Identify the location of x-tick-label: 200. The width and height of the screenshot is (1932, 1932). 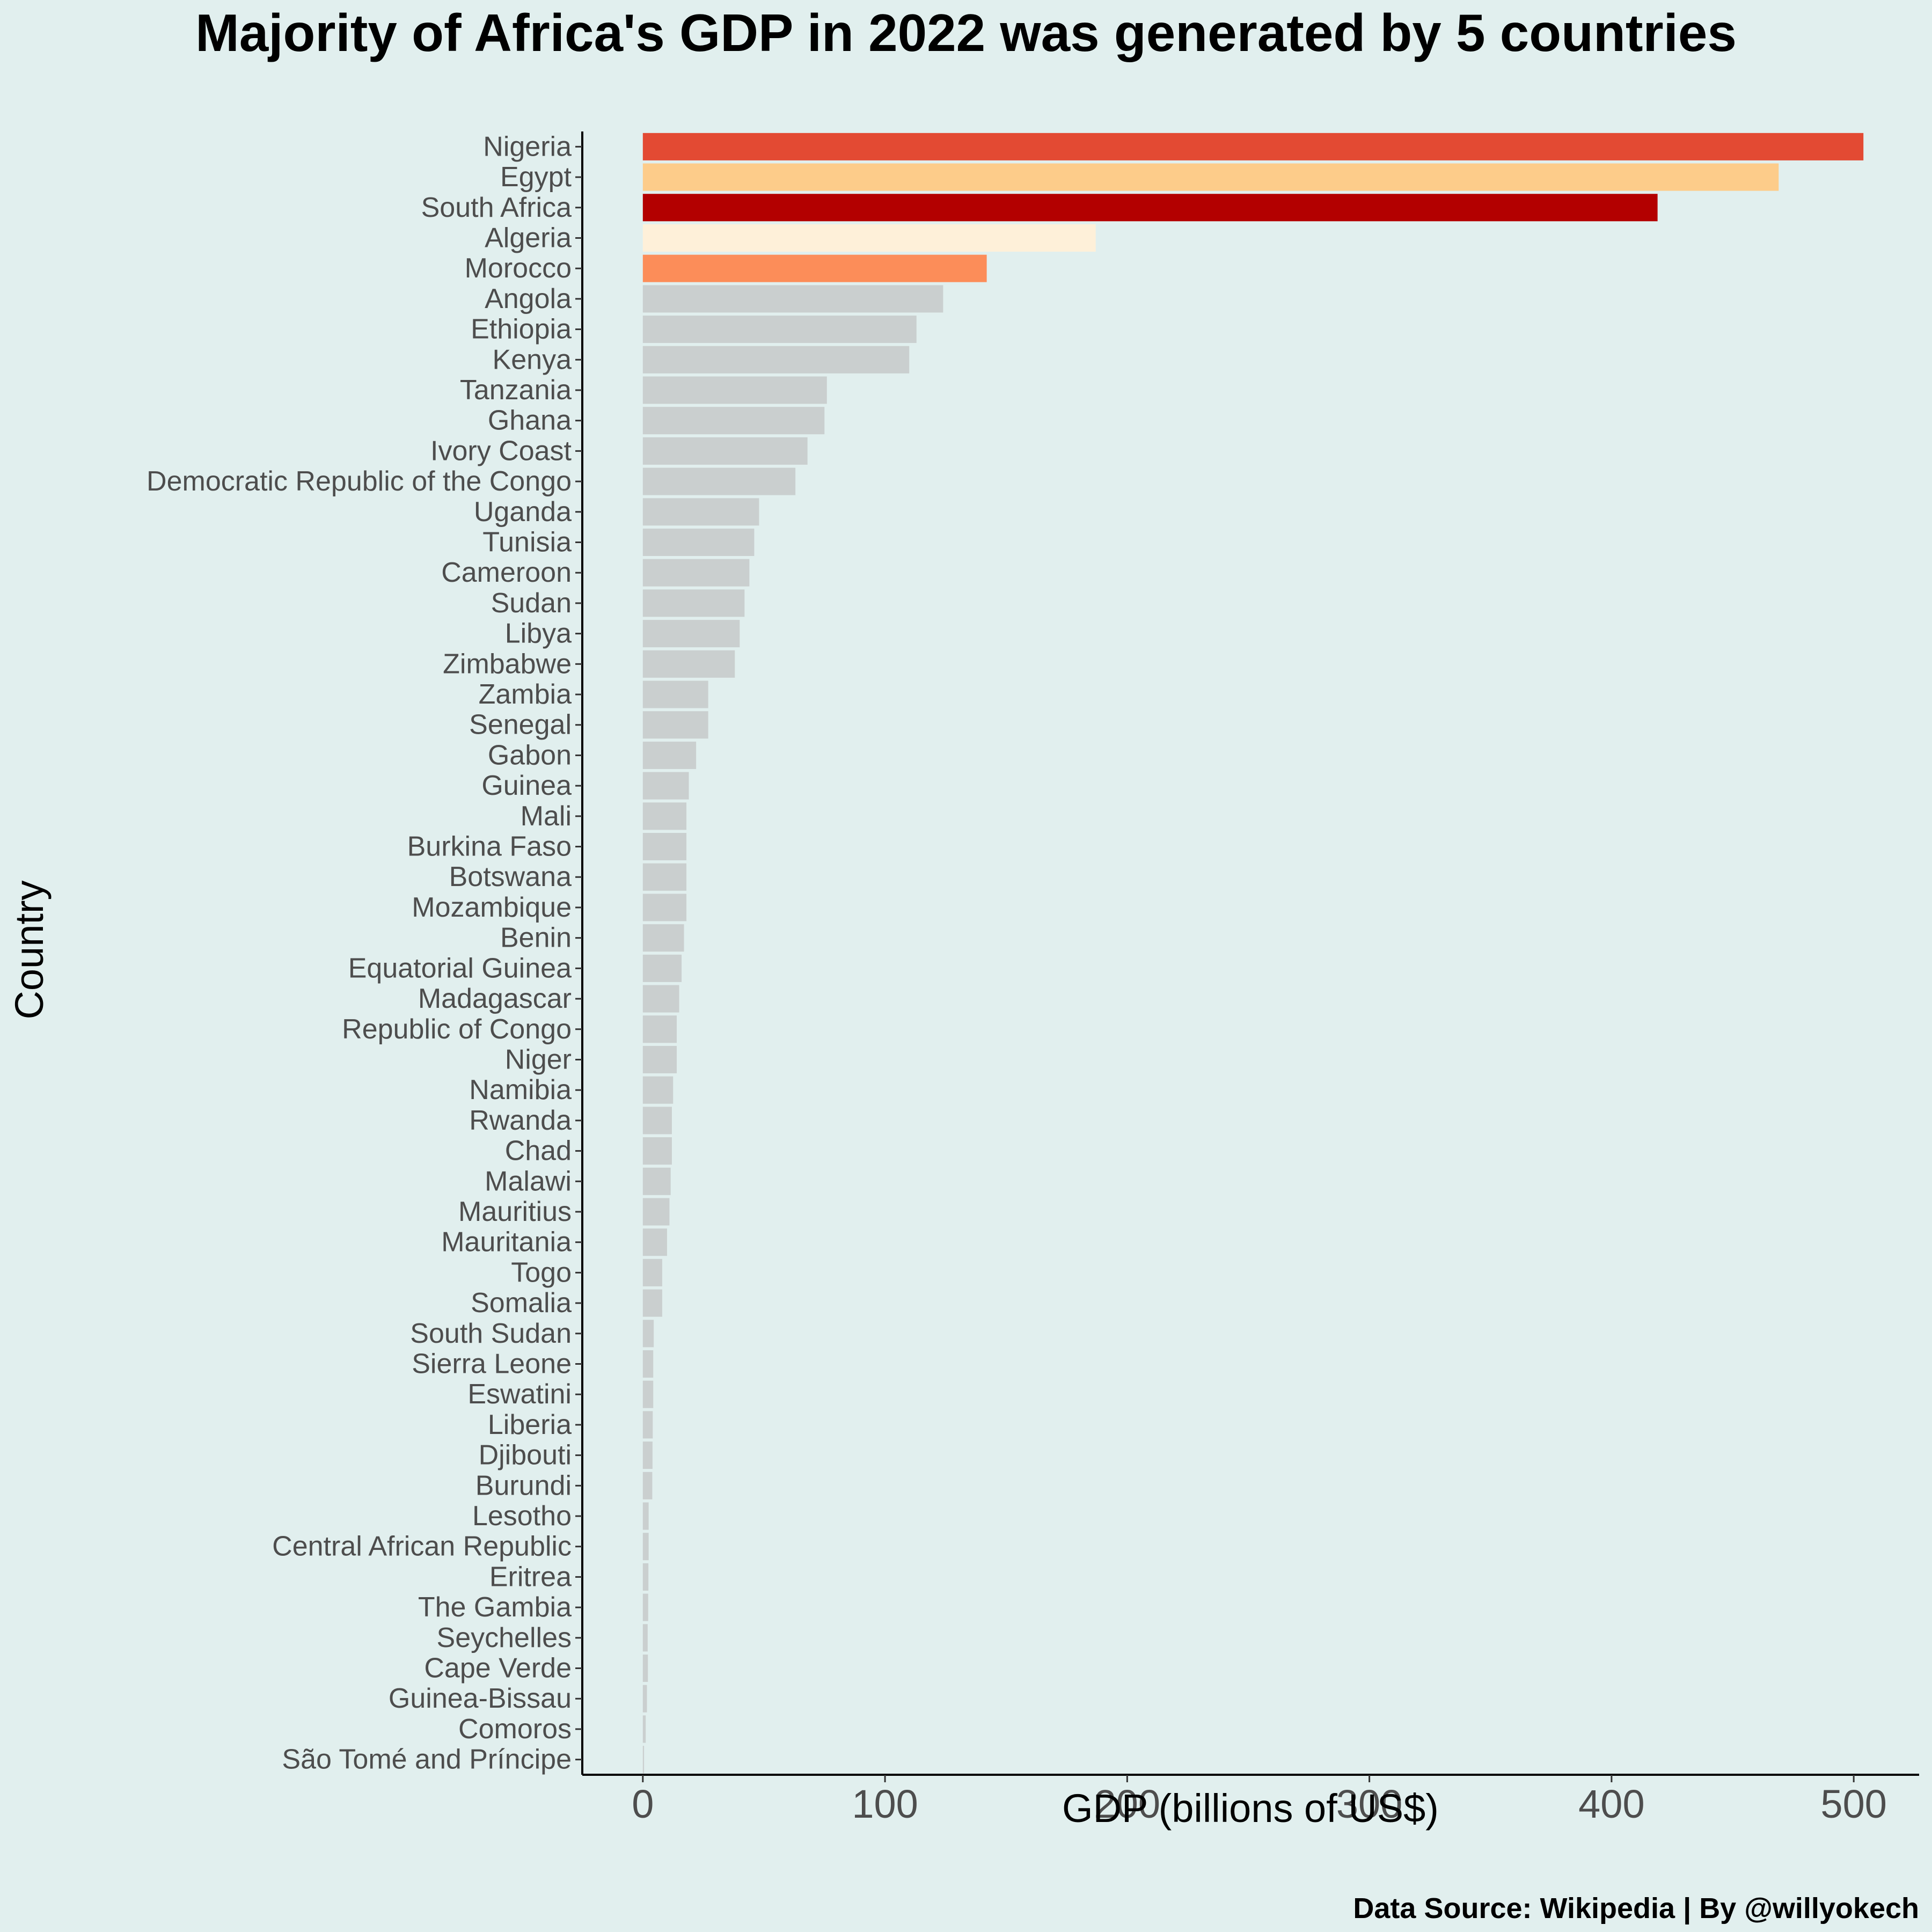
(1127, 1804).